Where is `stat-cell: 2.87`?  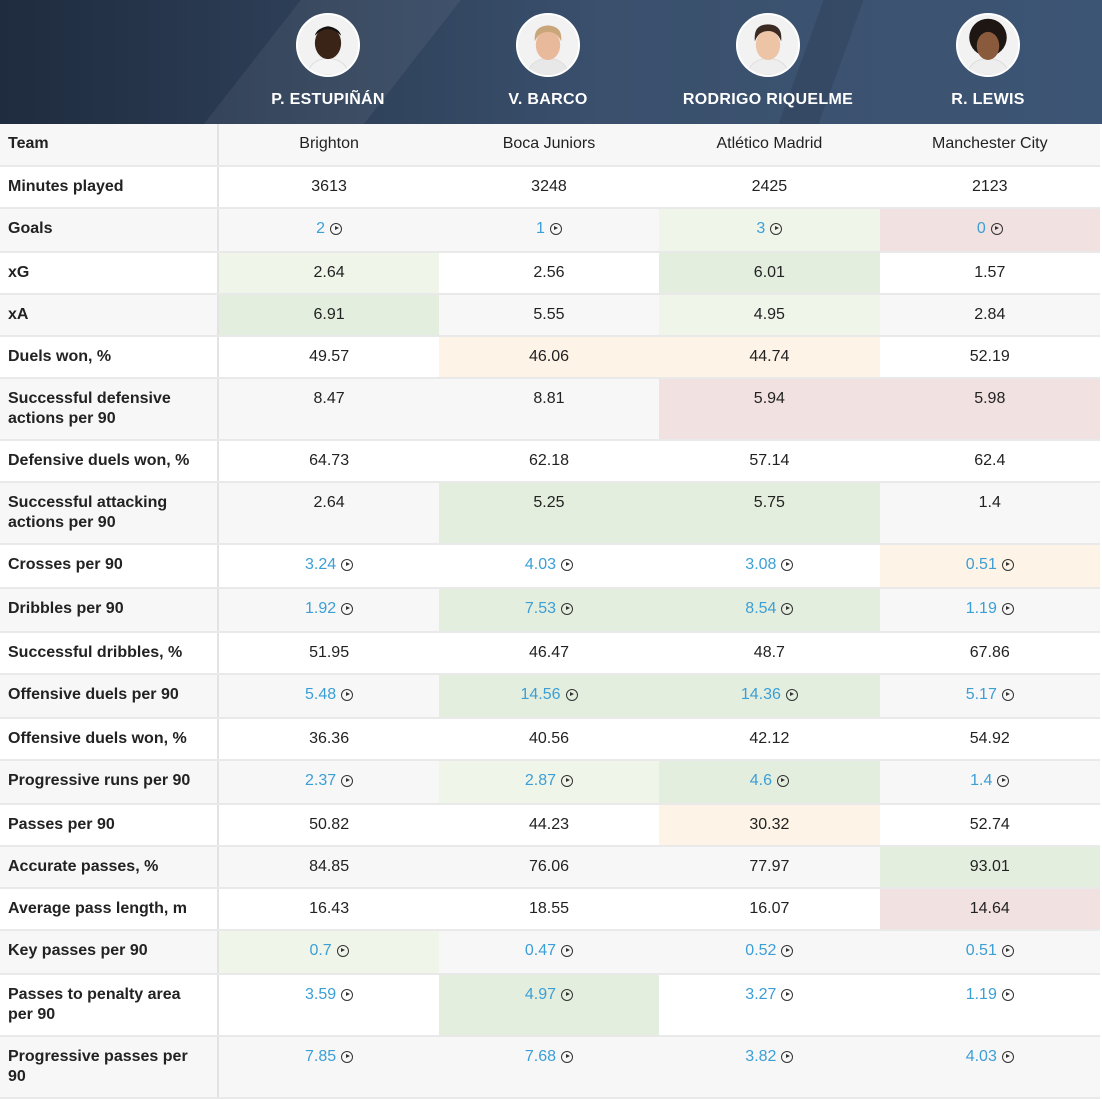 stat-cell: 2.87 is located at coordinates (549, 782).